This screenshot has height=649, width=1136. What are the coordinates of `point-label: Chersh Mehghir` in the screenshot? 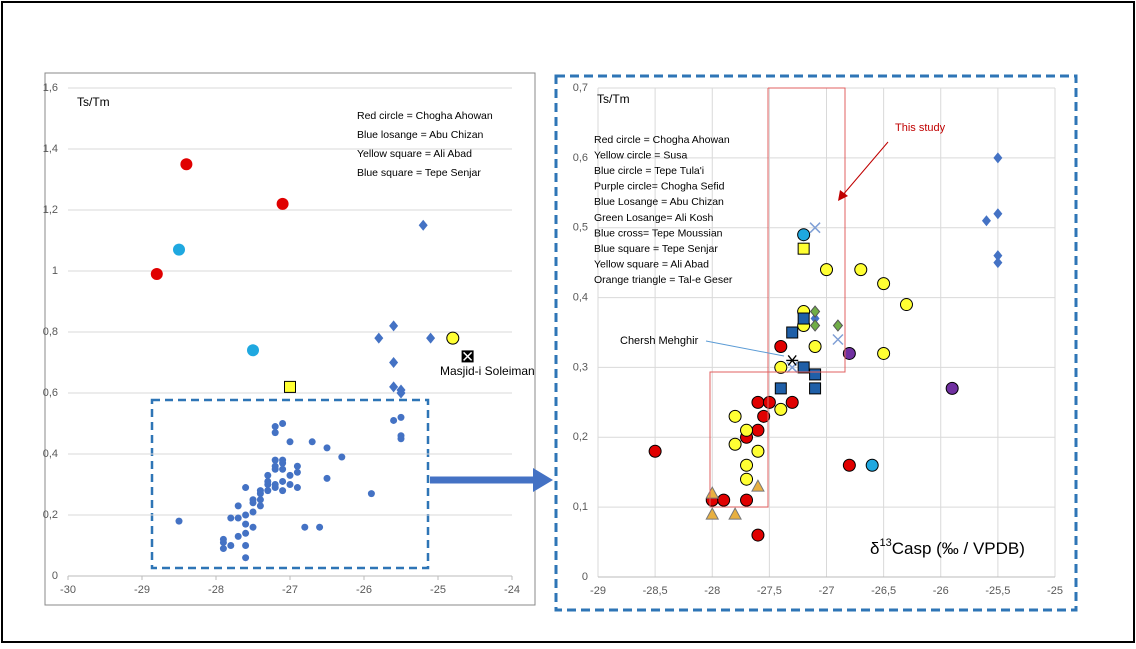 It's located at (659, 341).